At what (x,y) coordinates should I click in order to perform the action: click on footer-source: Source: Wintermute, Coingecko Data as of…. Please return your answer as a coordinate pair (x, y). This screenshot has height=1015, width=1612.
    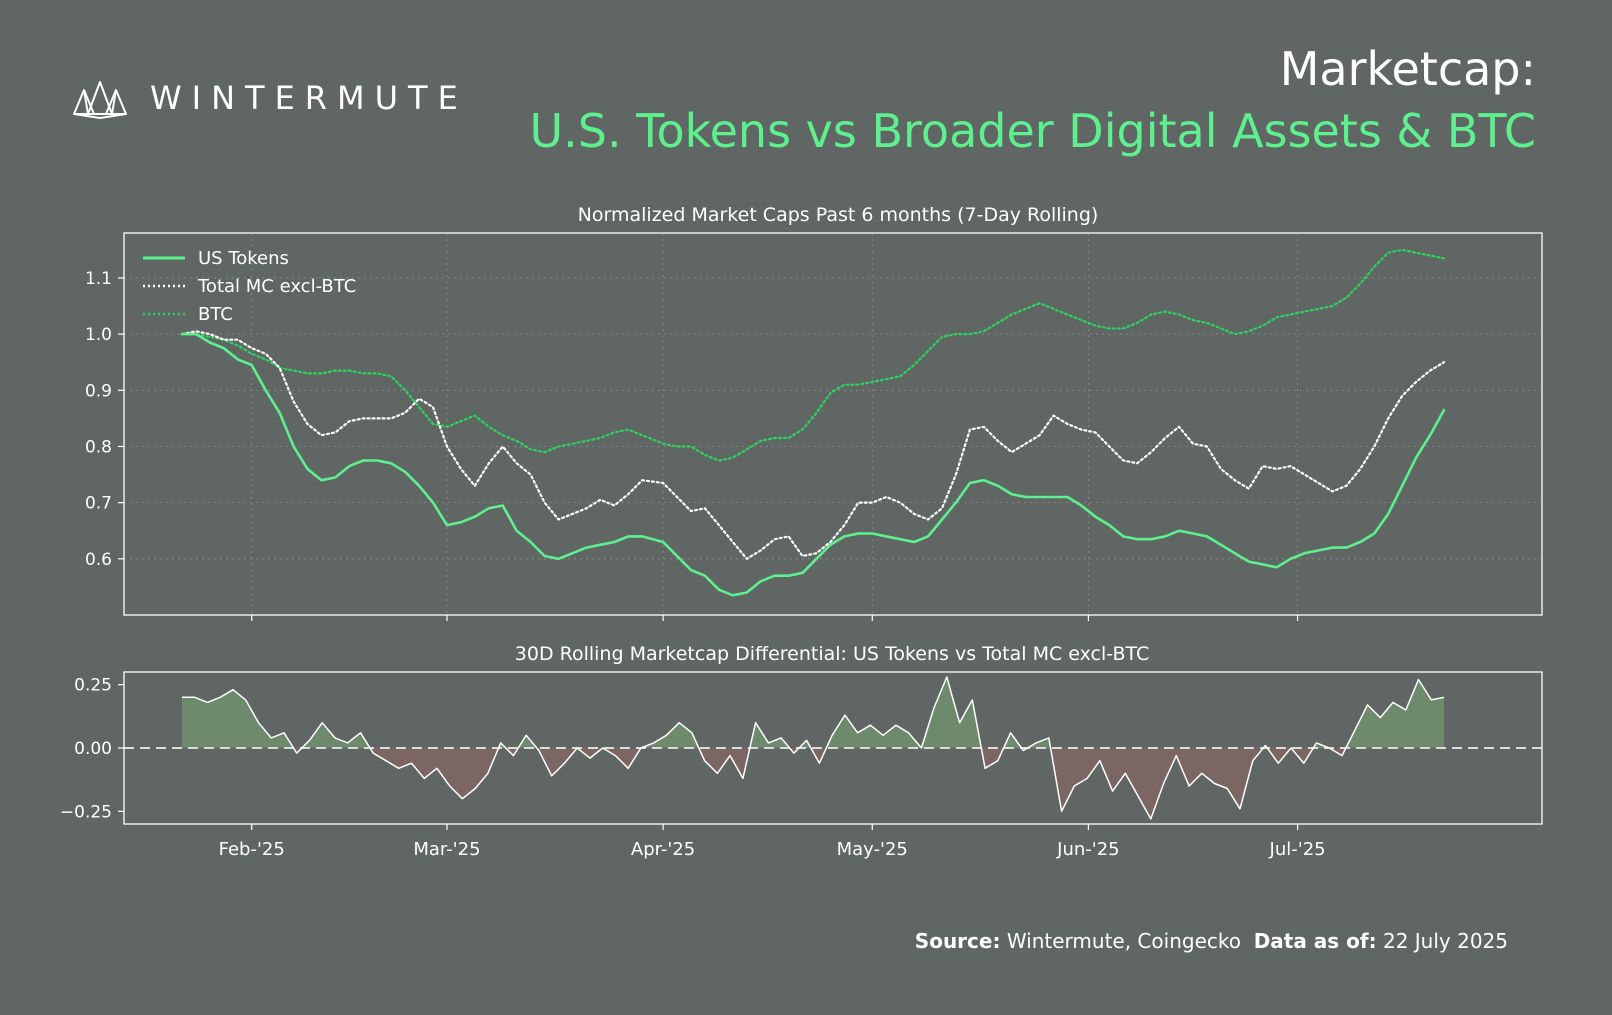
    Looking at the image, I should click on (1211, 941).